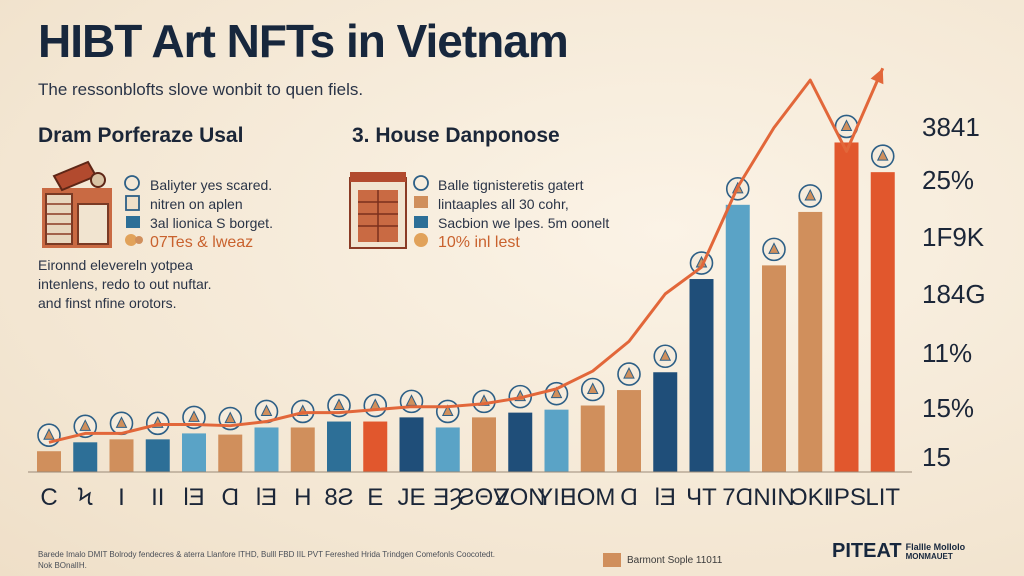  Describe the element at coordinates (115, 265) in the screenshot. I see `panel1-note-line: Eironnd elevereln yotpea` at that location.